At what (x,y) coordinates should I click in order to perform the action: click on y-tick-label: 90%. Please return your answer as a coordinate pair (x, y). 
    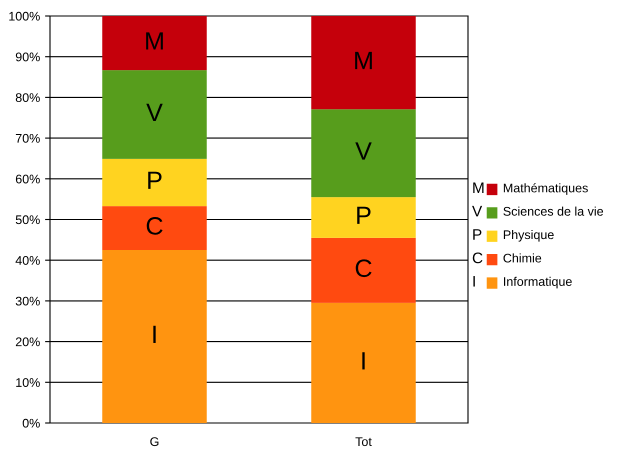
    Looking at the image, I should click on (28, 57).